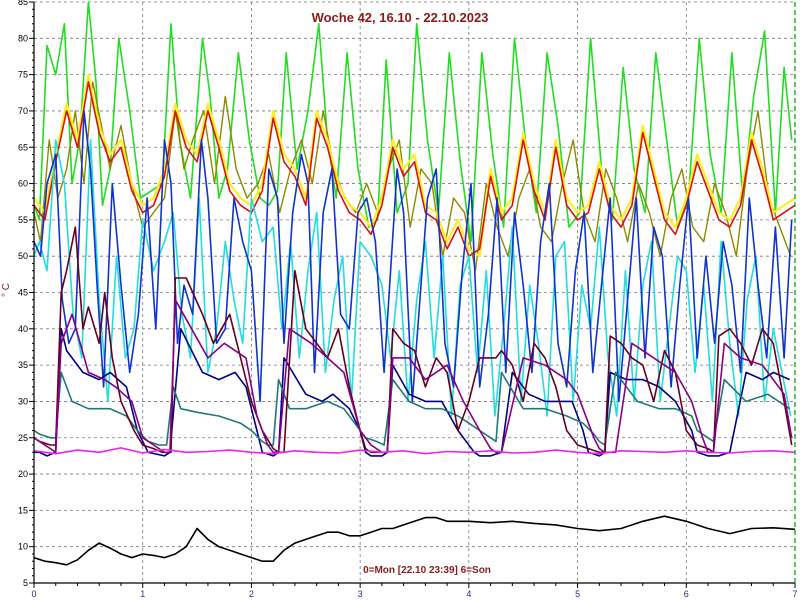 This screenshot has width=800, height=600. I want to click on x-tick-labels: 0 1 2 3 4 5 6 7, so click(414, 594).